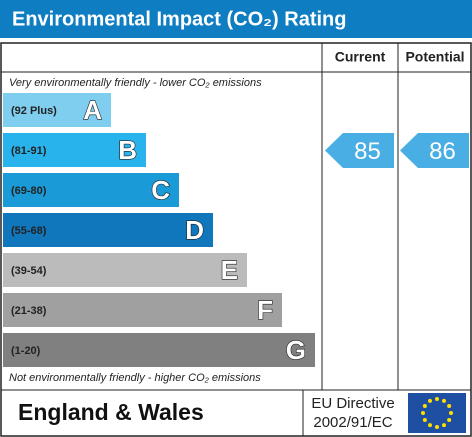  I want to click on region: England & Wales, so click(111, 412).